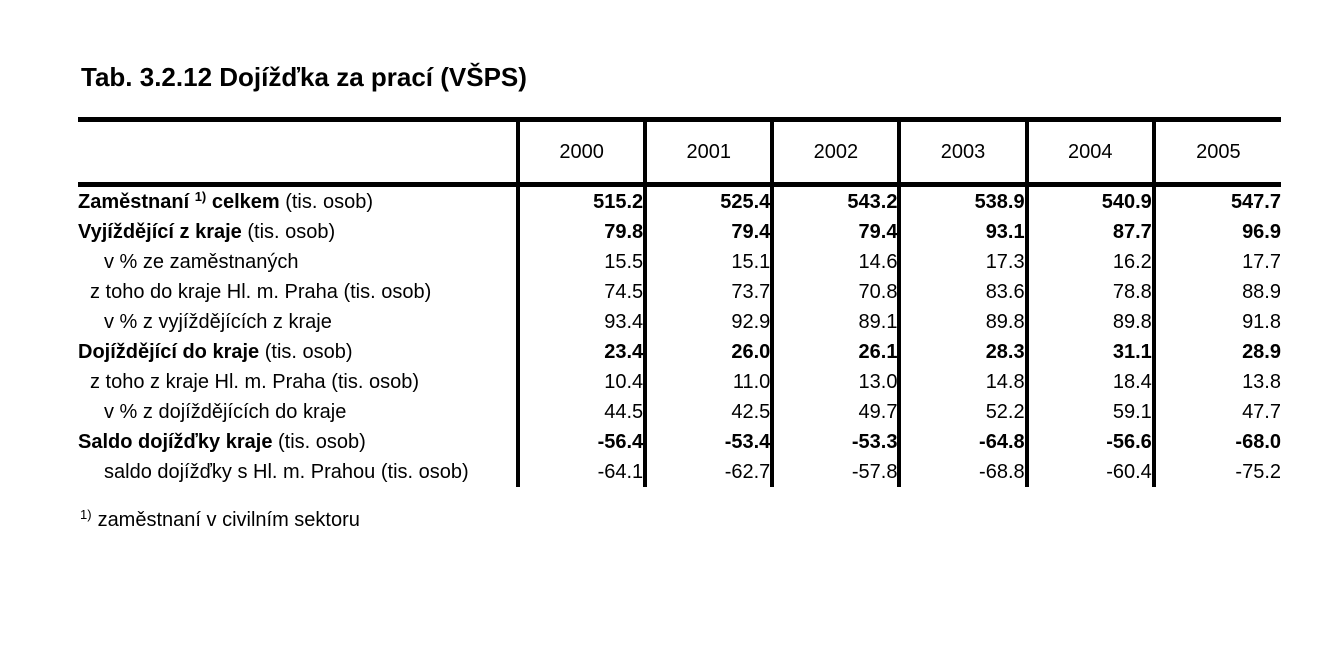 This screenshot has height=653, width=1319. I want to click on value-cell: 538.9, so click(962, 200).